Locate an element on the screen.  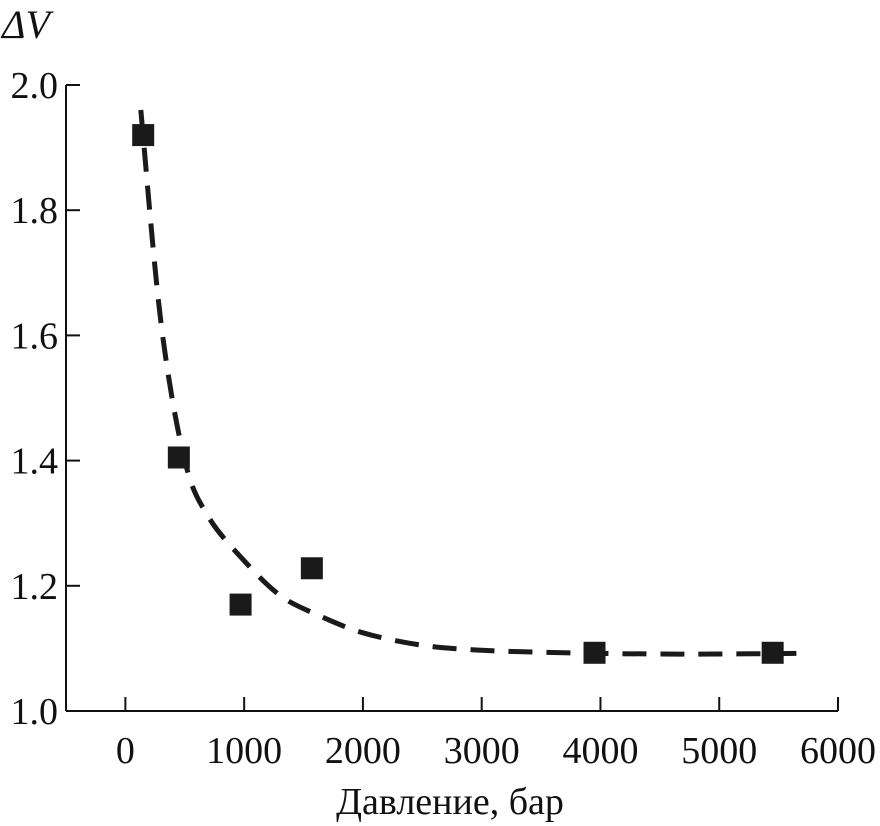
x-tick-label: 2000 is located at coordinates (363, 751).